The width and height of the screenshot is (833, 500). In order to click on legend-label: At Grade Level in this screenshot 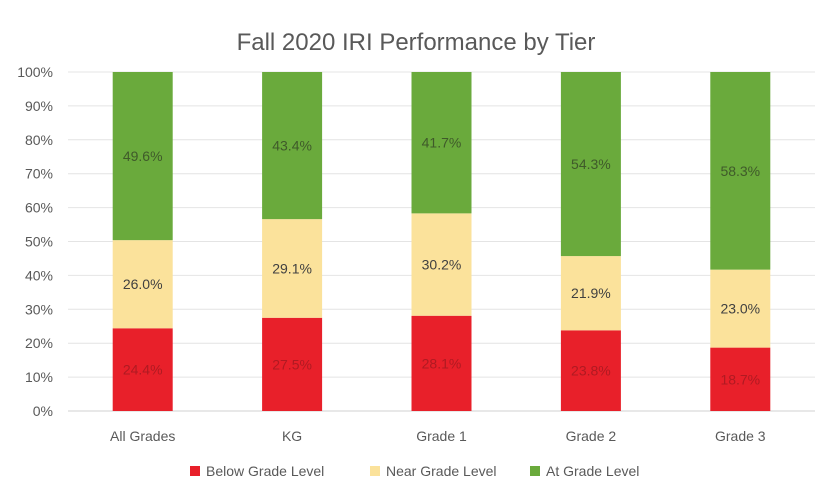, I will do `click(592, 471)`.